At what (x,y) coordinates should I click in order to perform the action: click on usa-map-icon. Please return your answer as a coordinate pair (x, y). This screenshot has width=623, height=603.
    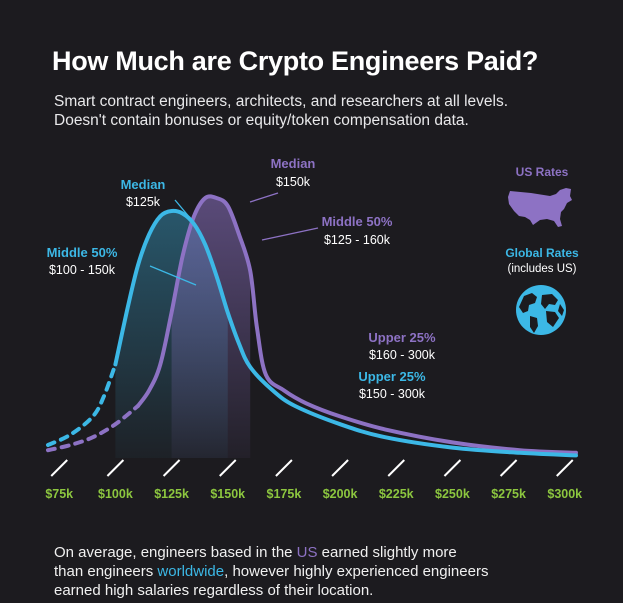
    Looking at the image, I should click on (540, 207).